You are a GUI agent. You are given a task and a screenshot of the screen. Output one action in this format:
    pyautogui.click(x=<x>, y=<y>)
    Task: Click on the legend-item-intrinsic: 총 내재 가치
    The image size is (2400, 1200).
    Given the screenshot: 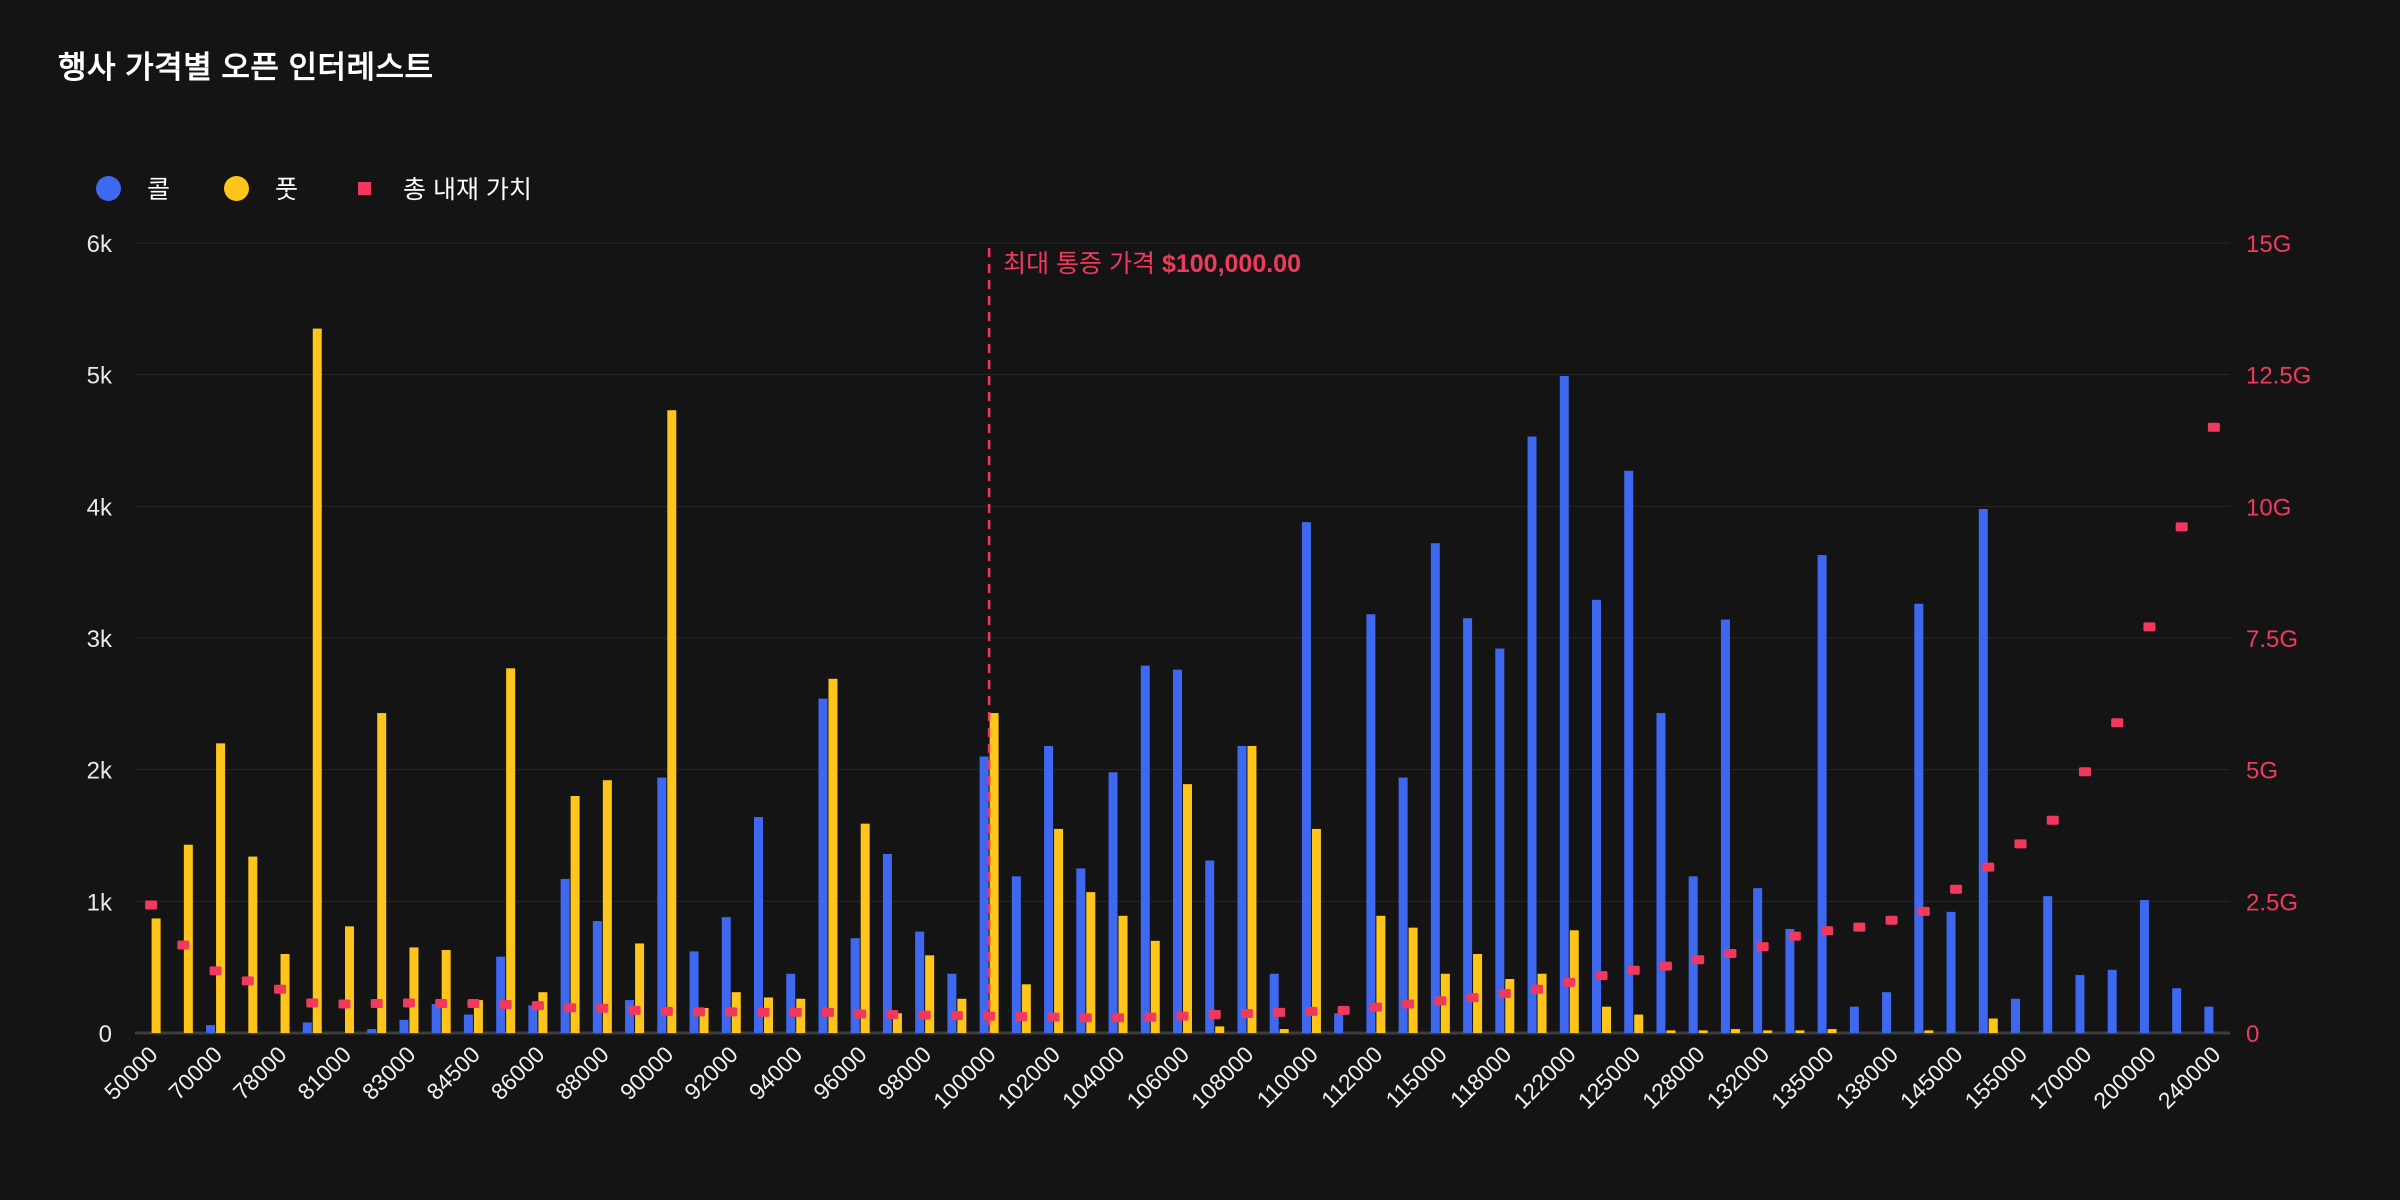 What is the action you would take?
    pyautogui.click(x=442, y=188)
    